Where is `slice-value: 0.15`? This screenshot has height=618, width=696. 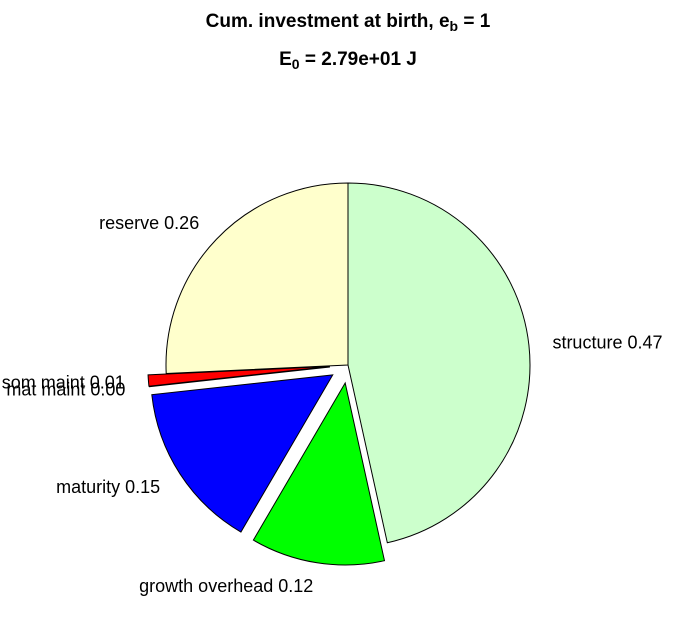
slice-value: 0.15 is located at coordinates (142, 487).